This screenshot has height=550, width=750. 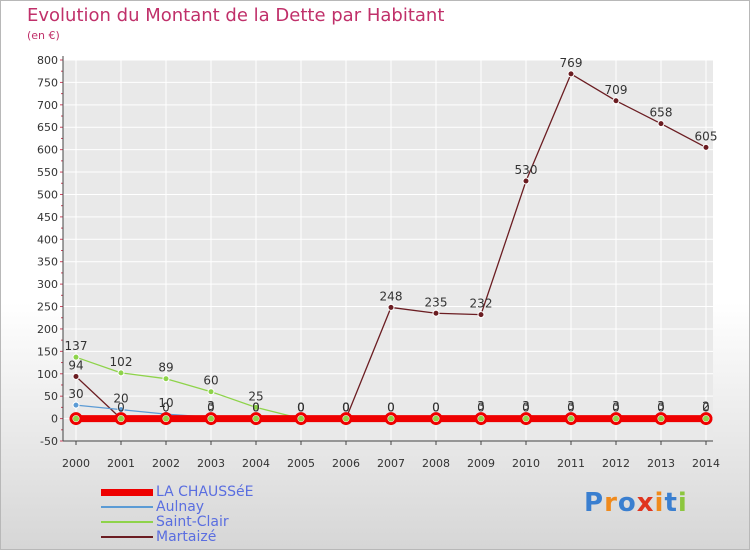 I want to click on data-label: 10, so click(x=165, y=403).